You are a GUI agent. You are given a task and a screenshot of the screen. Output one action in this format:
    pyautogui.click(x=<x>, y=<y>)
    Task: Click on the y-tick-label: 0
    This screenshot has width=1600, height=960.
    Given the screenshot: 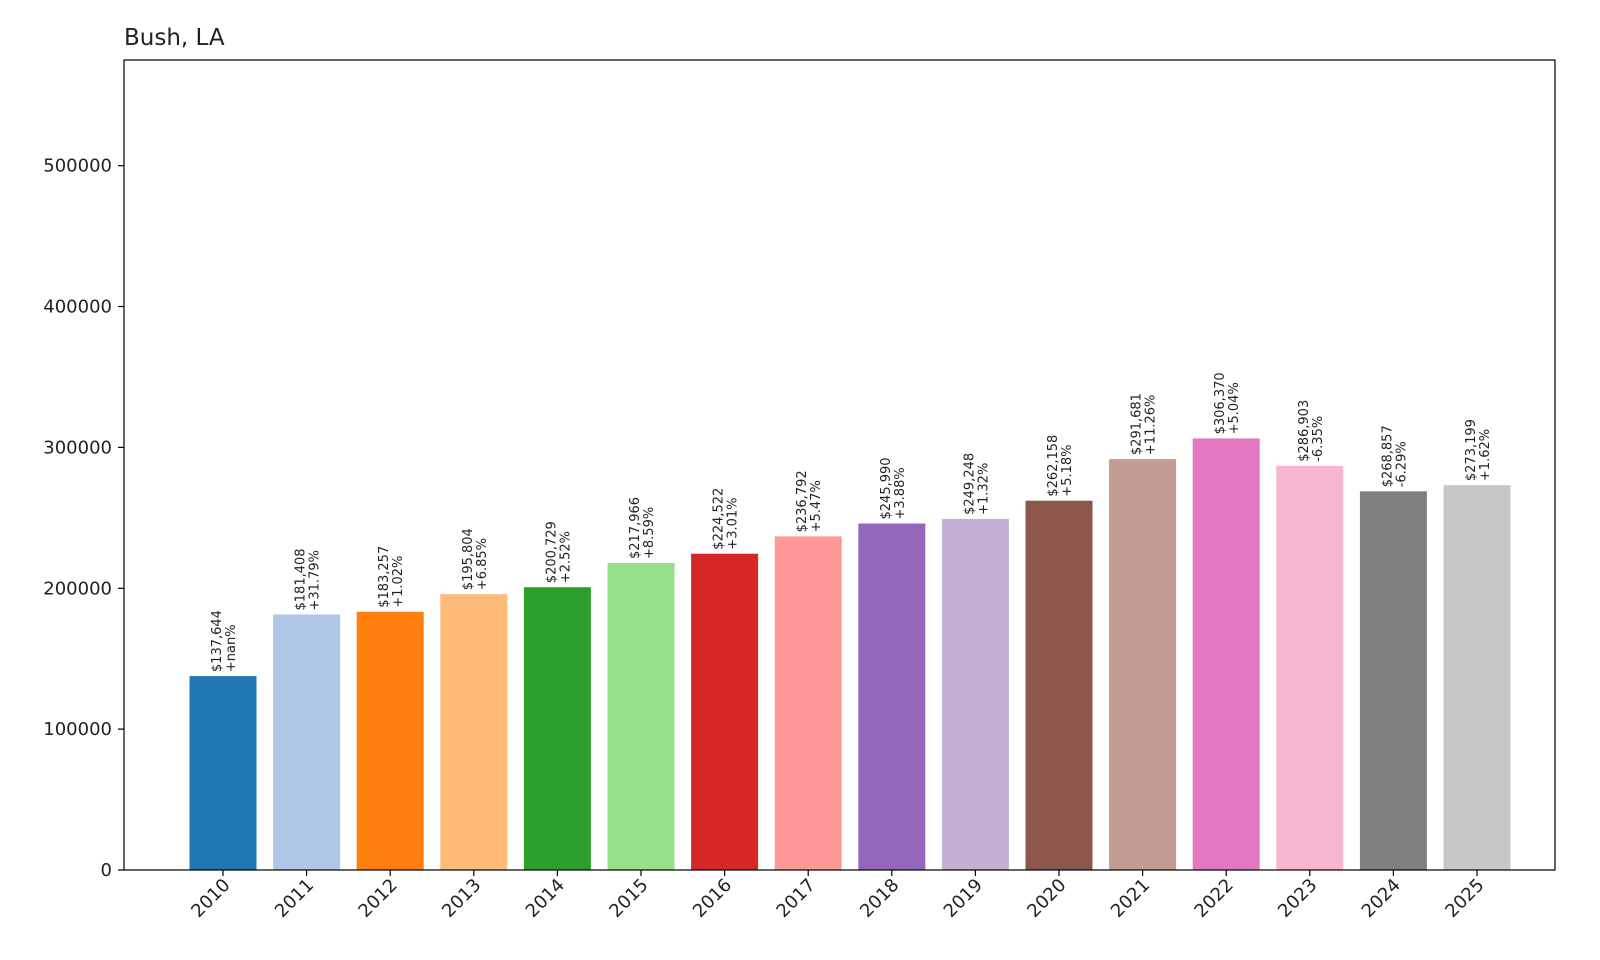 What is the action you would take?
    pyautogui.click(x=106, y=870)
    